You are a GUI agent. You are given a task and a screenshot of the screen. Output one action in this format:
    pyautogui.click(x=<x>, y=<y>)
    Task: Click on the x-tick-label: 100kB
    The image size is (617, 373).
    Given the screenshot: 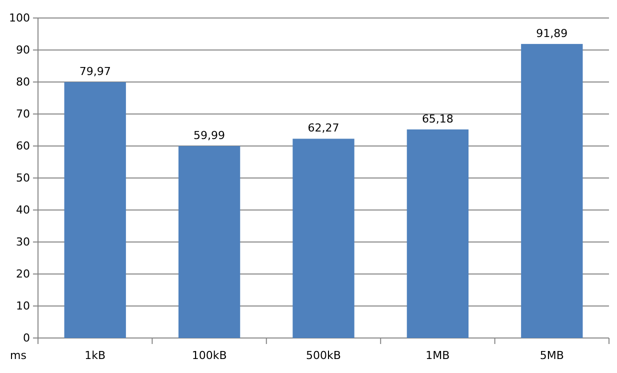 What is the action you would take?
    pyautogui.click(x=209, y=355)
    